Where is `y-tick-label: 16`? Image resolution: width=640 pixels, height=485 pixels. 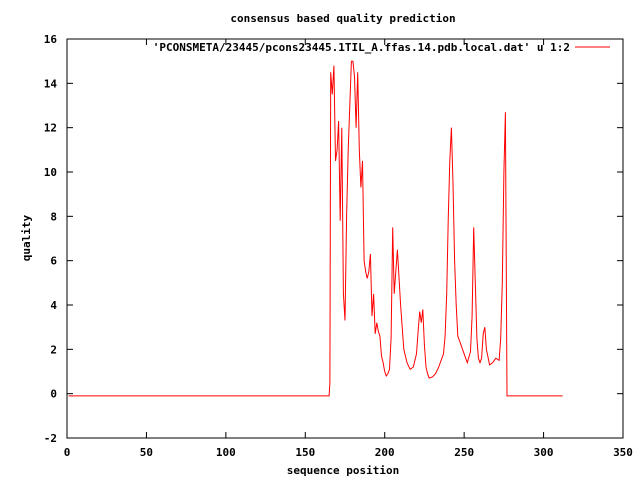 y-tick-label: 16 is located at coordinates (51, 39).